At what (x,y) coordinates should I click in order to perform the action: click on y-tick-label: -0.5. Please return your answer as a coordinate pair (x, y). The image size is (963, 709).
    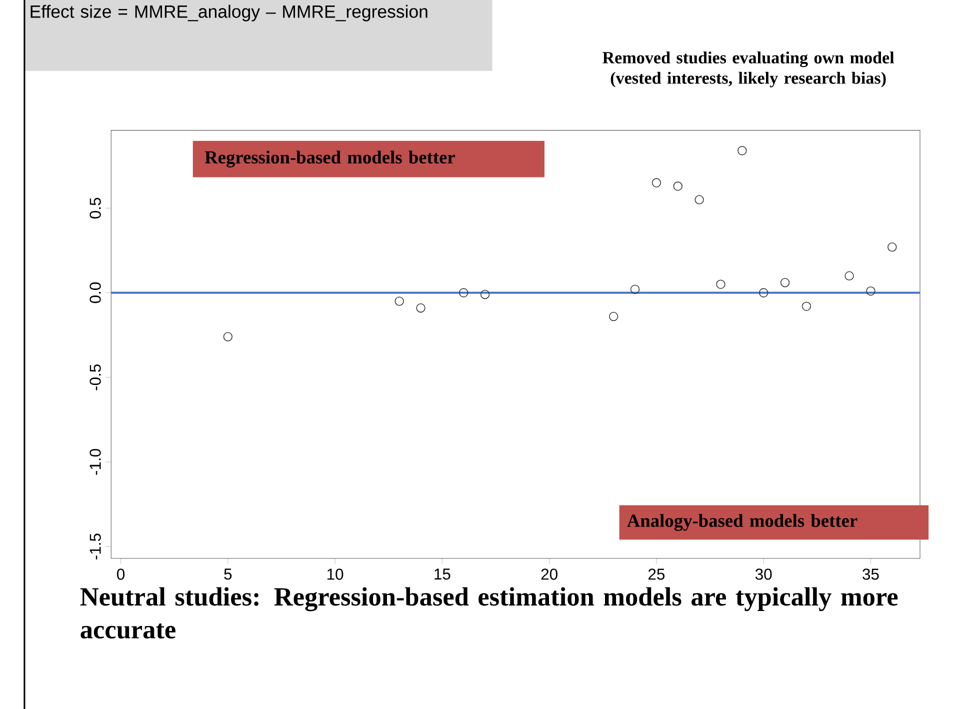
    Looking at the image, I should click on (95, 377).